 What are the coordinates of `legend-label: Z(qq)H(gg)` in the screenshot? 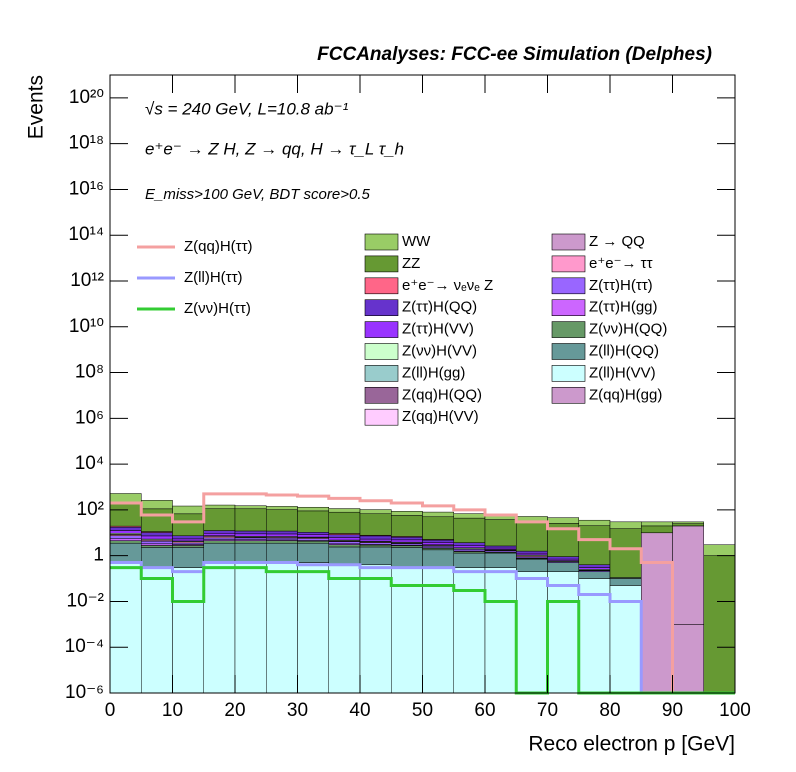 It's located at (625, 394).